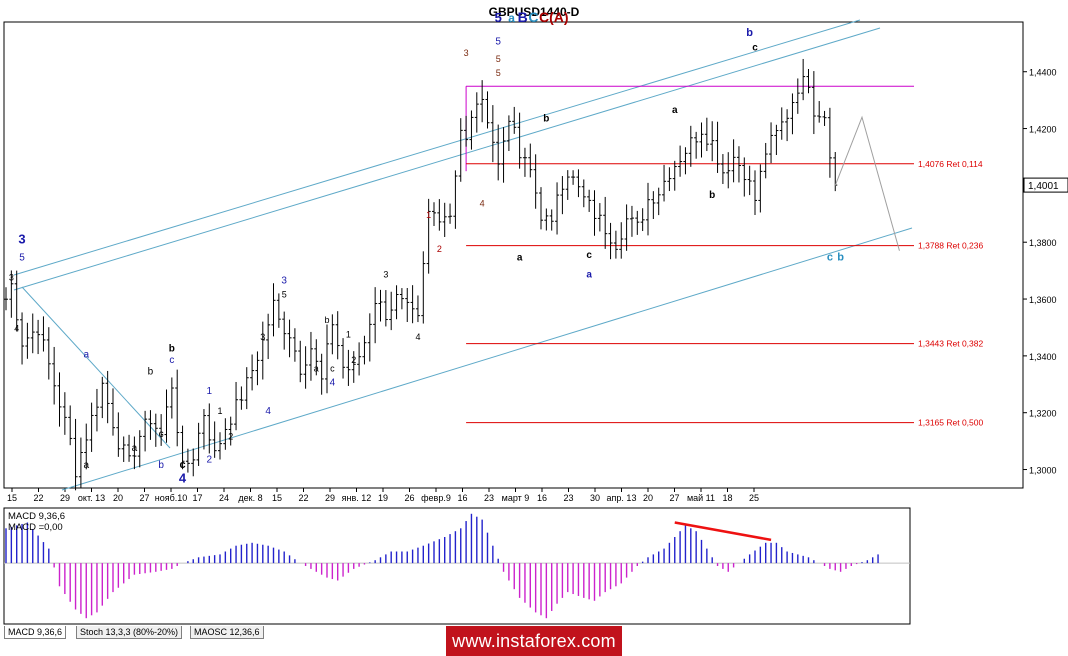 This screenshot has height=656, width=1068. Describe the element at coordinates (1043, 243) in the screenshot. I see `y-tick-label: 1,3800` at that location.